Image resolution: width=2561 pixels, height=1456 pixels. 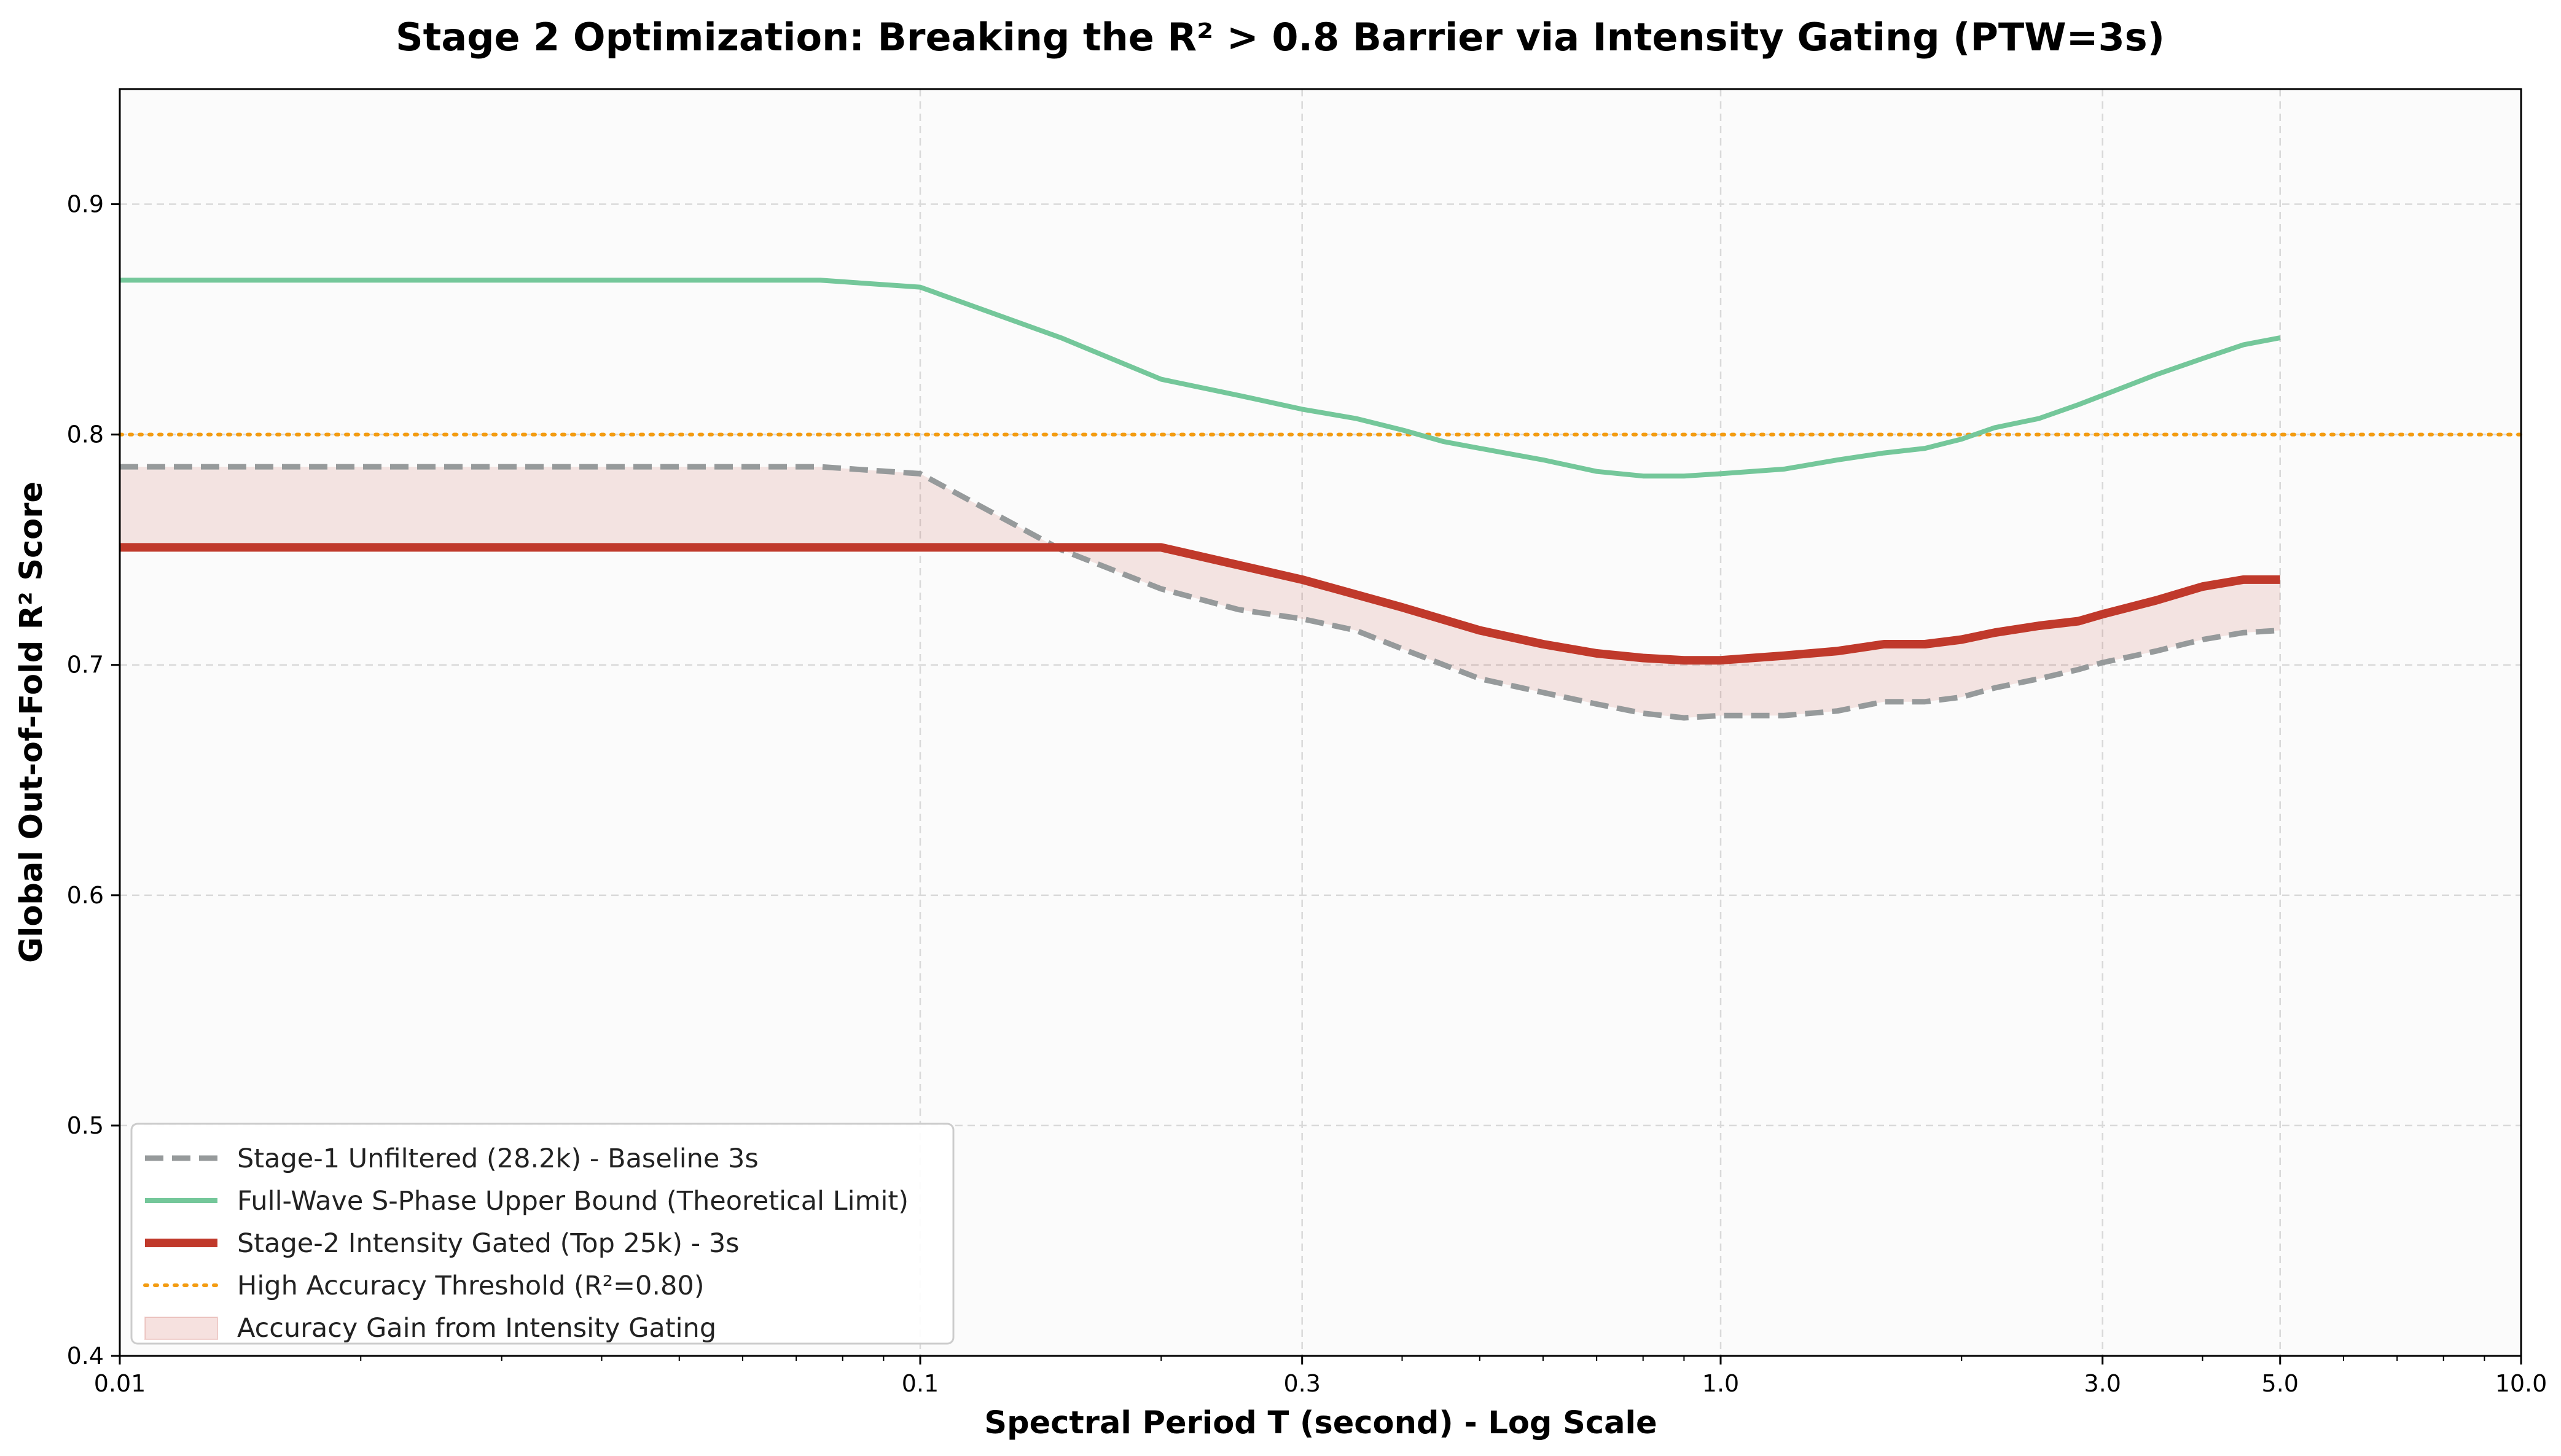 What do you see at coordinates (1320, 1423) in the screenshot?
I see `x-axis-label: Spectral Period T (second) - Log Scale` at bounding box center [1320, 1423].